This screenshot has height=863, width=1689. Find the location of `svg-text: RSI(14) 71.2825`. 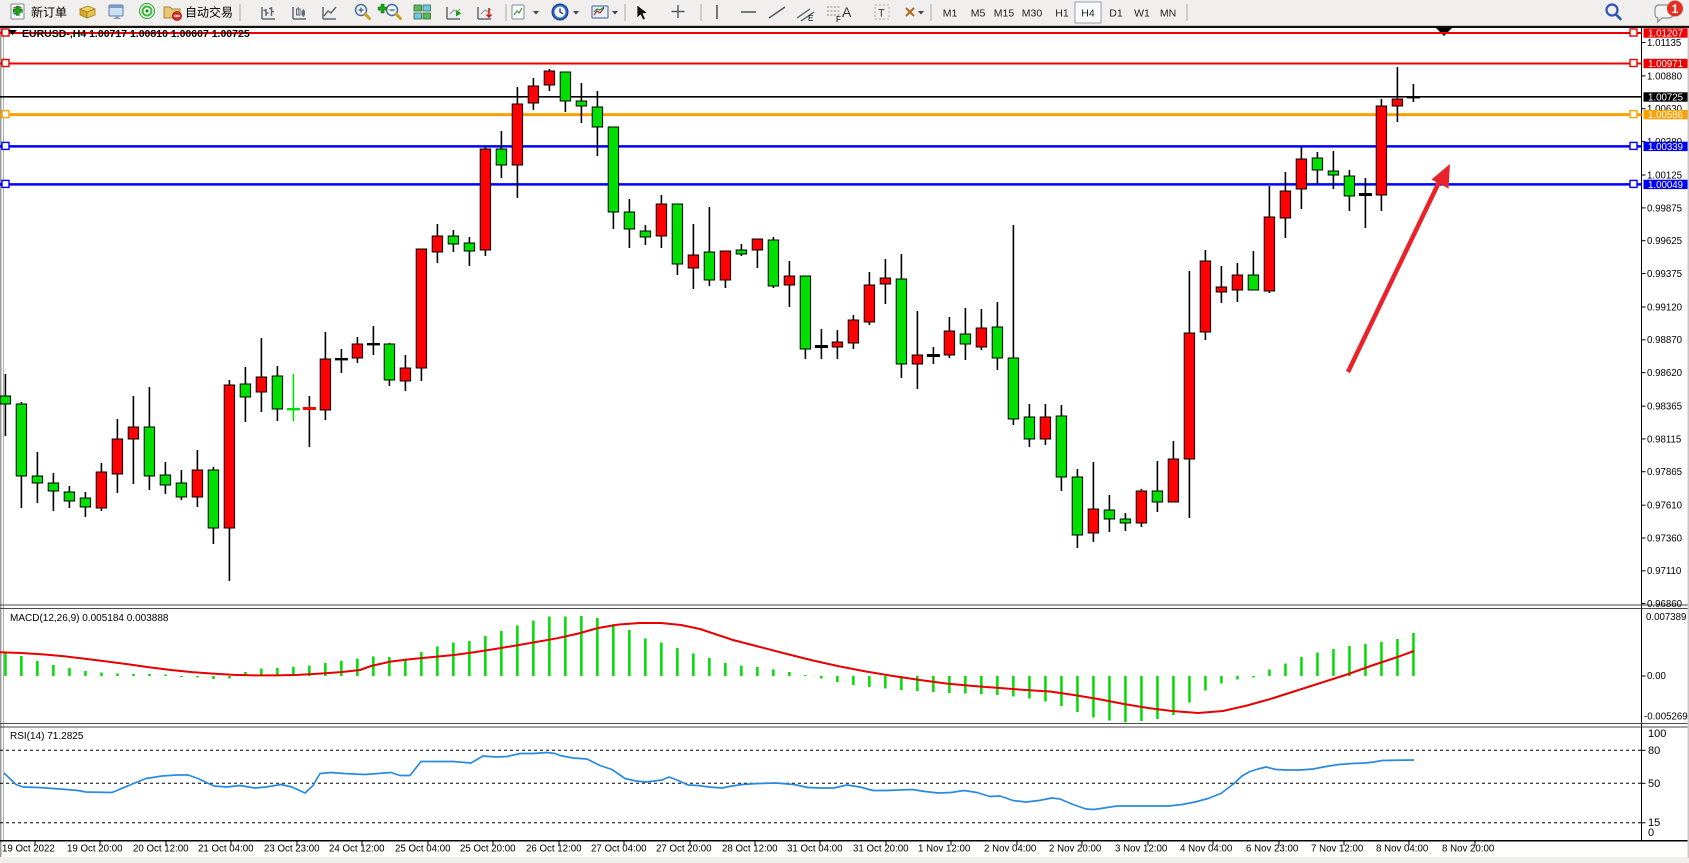

svg-text: RSI(14) 71.2825 is located at coordinates (47, 736).